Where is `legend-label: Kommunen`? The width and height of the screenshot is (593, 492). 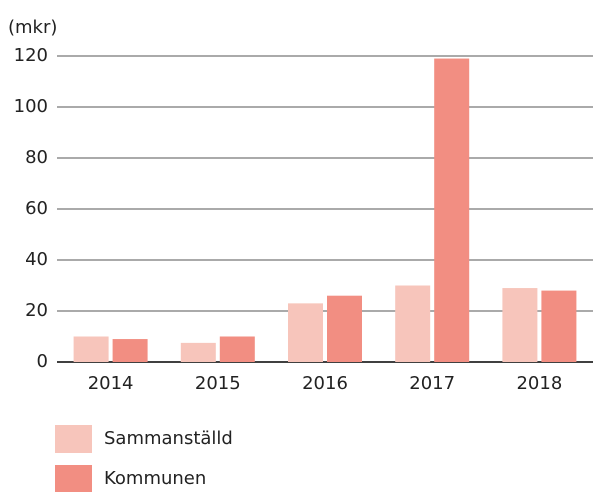 legend-label: Kommunen is located at coordinates (155, 478).